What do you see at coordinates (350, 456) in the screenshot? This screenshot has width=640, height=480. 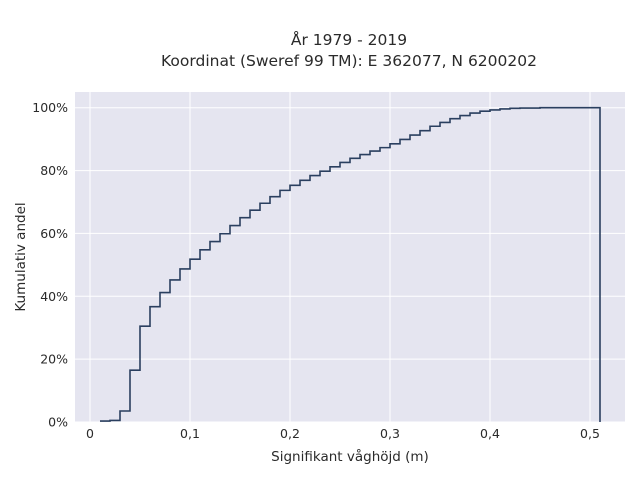 I see `x-axis-label: Signifikant våghöjd (m)` at bounding box center [350, 456].